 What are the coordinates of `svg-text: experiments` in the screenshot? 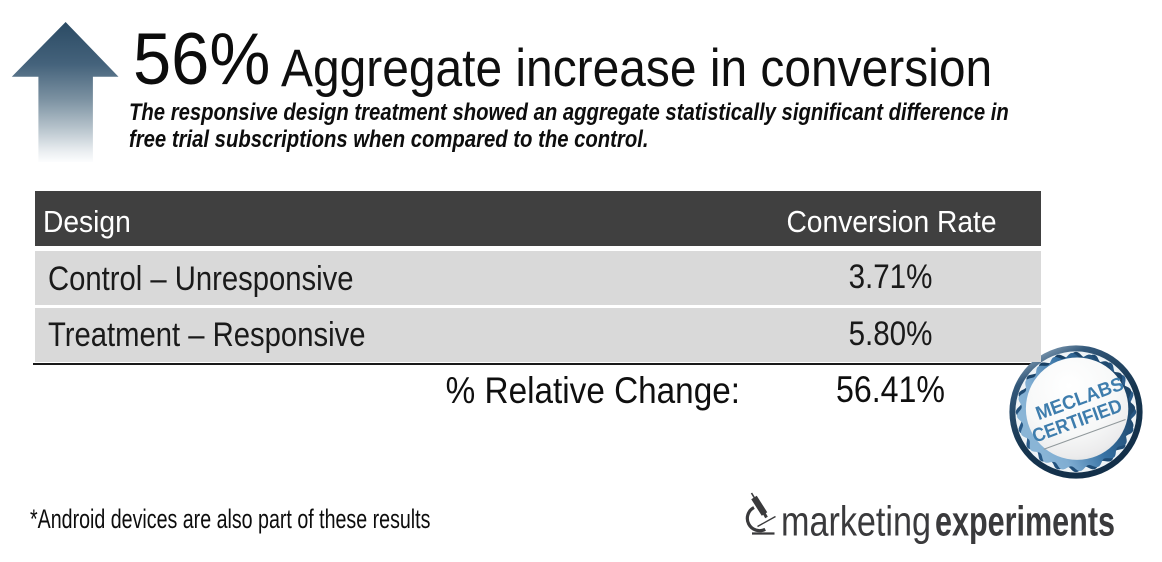 It's located at (1025, 521).